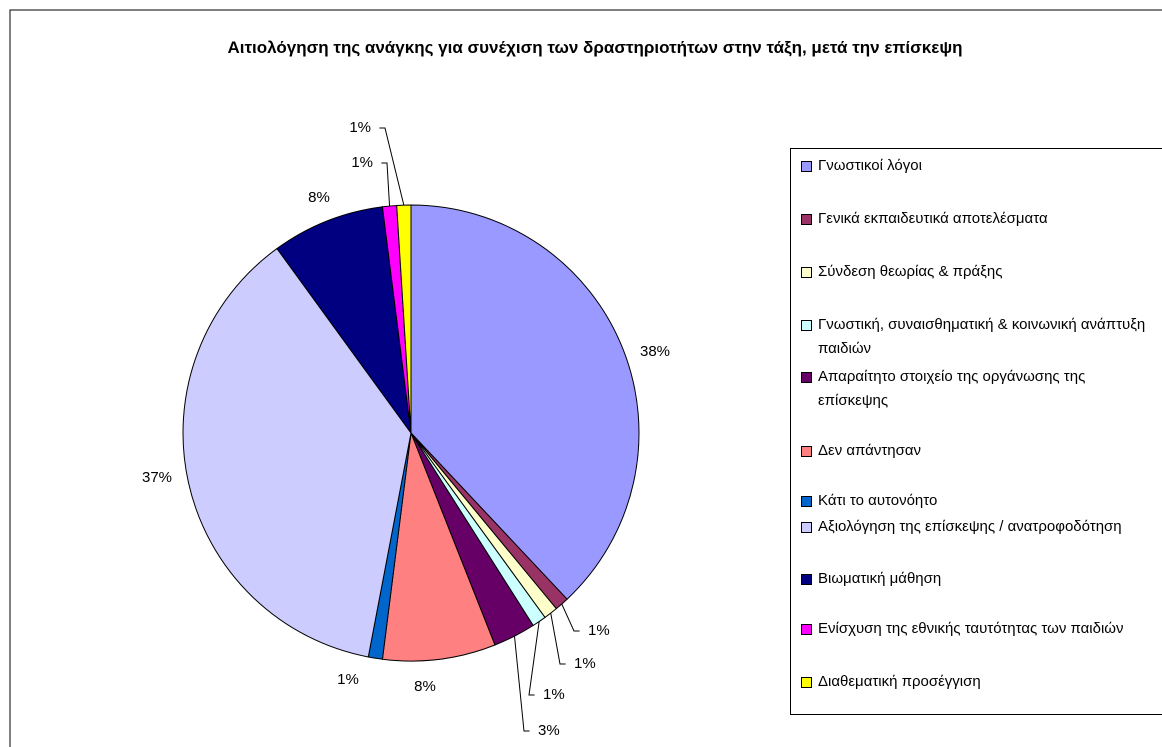 The width and height of the screenshot is (1162, 747). What do you see at coordinates (910, 271) in the screenshot?
I see `legend-label: Σύνδεση θεωρίας & πράξης` at bounding box center [910, 271].